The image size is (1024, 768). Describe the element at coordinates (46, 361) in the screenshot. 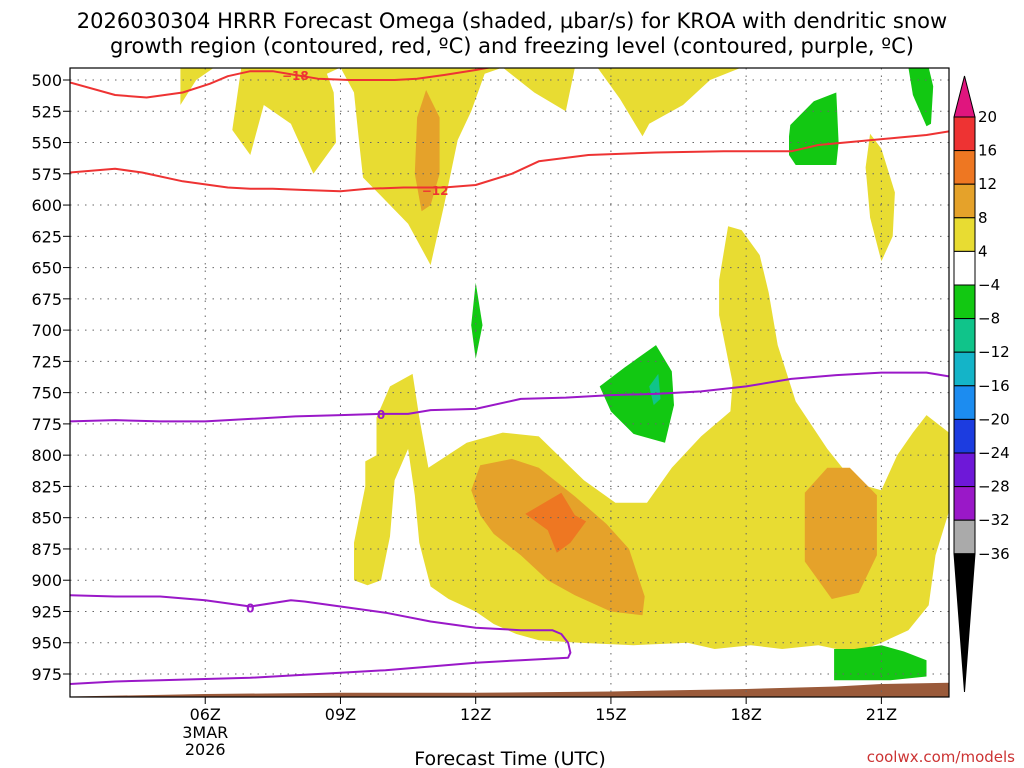

I see `y-tick-label-725: 725` at that location.